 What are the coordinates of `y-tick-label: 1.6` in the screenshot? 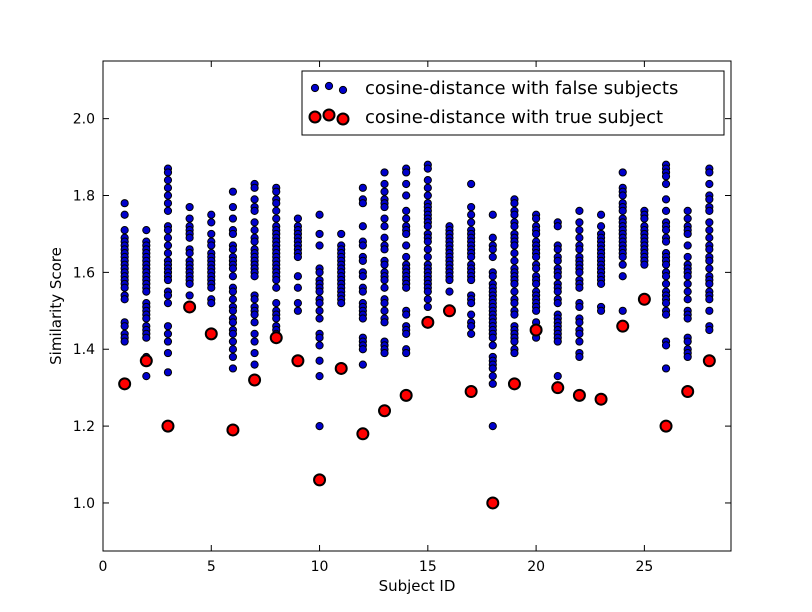 It's located at (84, 273).